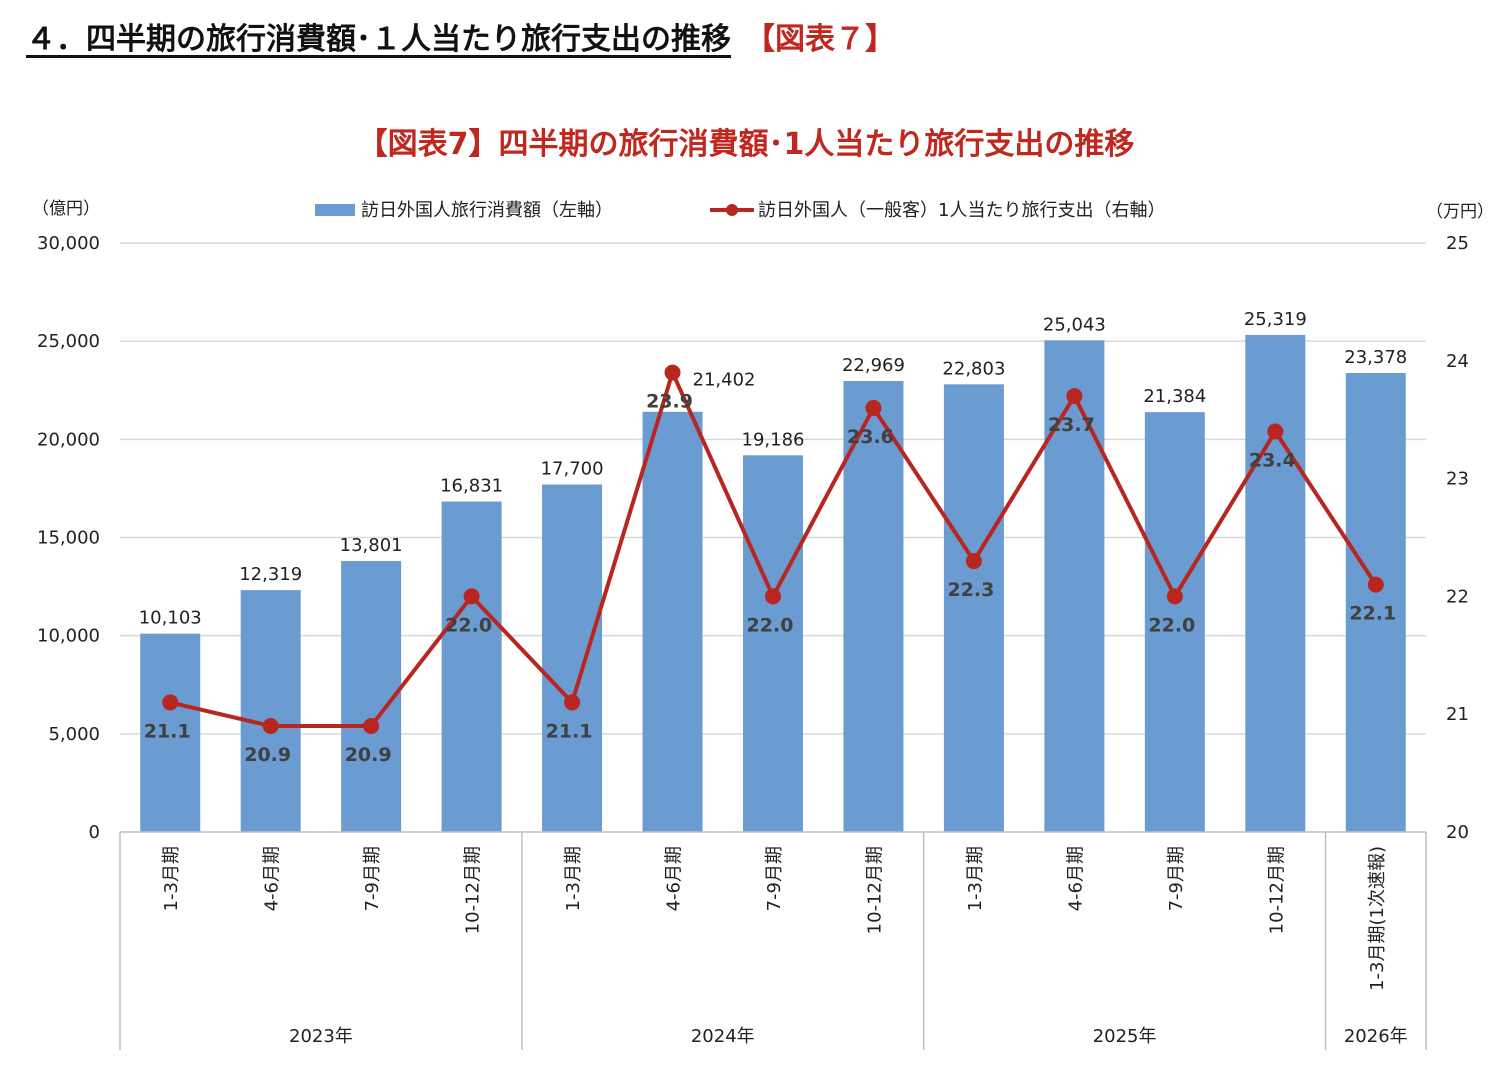 The height and width of the screenshot is (1070, 1512). I want to click on year-group-label: 2024年, so click(723, 1036).